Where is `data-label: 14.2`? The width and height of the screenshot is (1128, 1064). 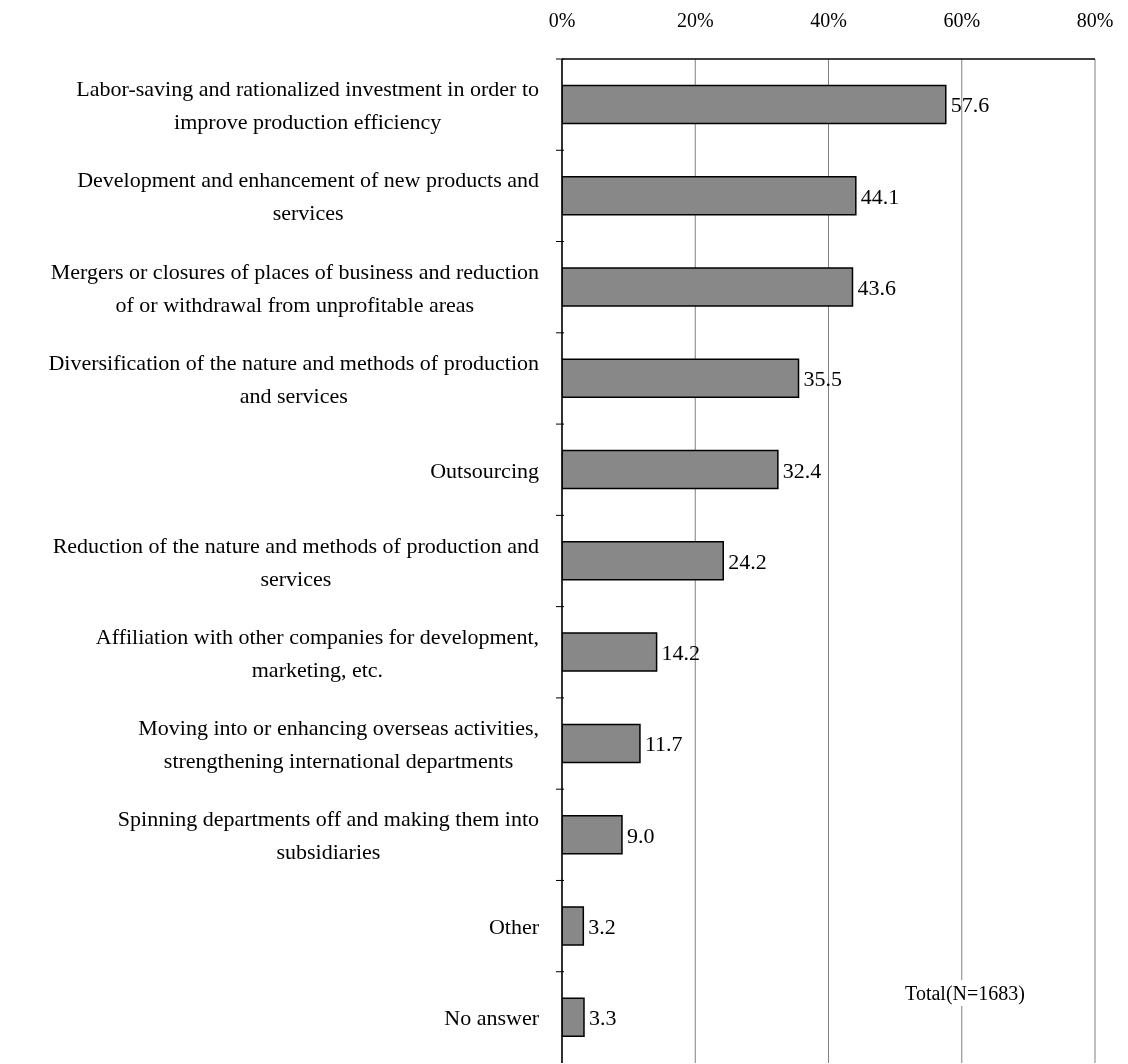 data-label: 14.2 is located at coordinates (681, 652).